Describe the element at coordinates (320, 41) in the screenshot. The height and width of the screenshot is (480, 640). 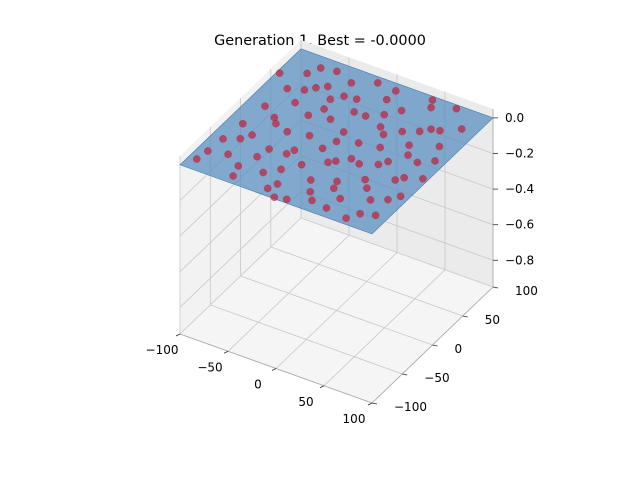
I see `chart-title: Generation 1, Best = -0.0000` at that location.